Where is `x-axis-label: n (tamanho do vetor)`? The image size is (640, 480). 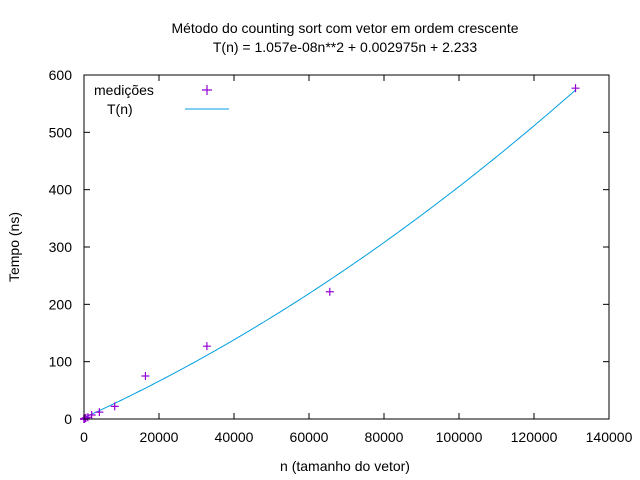 x-axis-label: n (tamanho do vetor) is located at coordinates (345, 466).